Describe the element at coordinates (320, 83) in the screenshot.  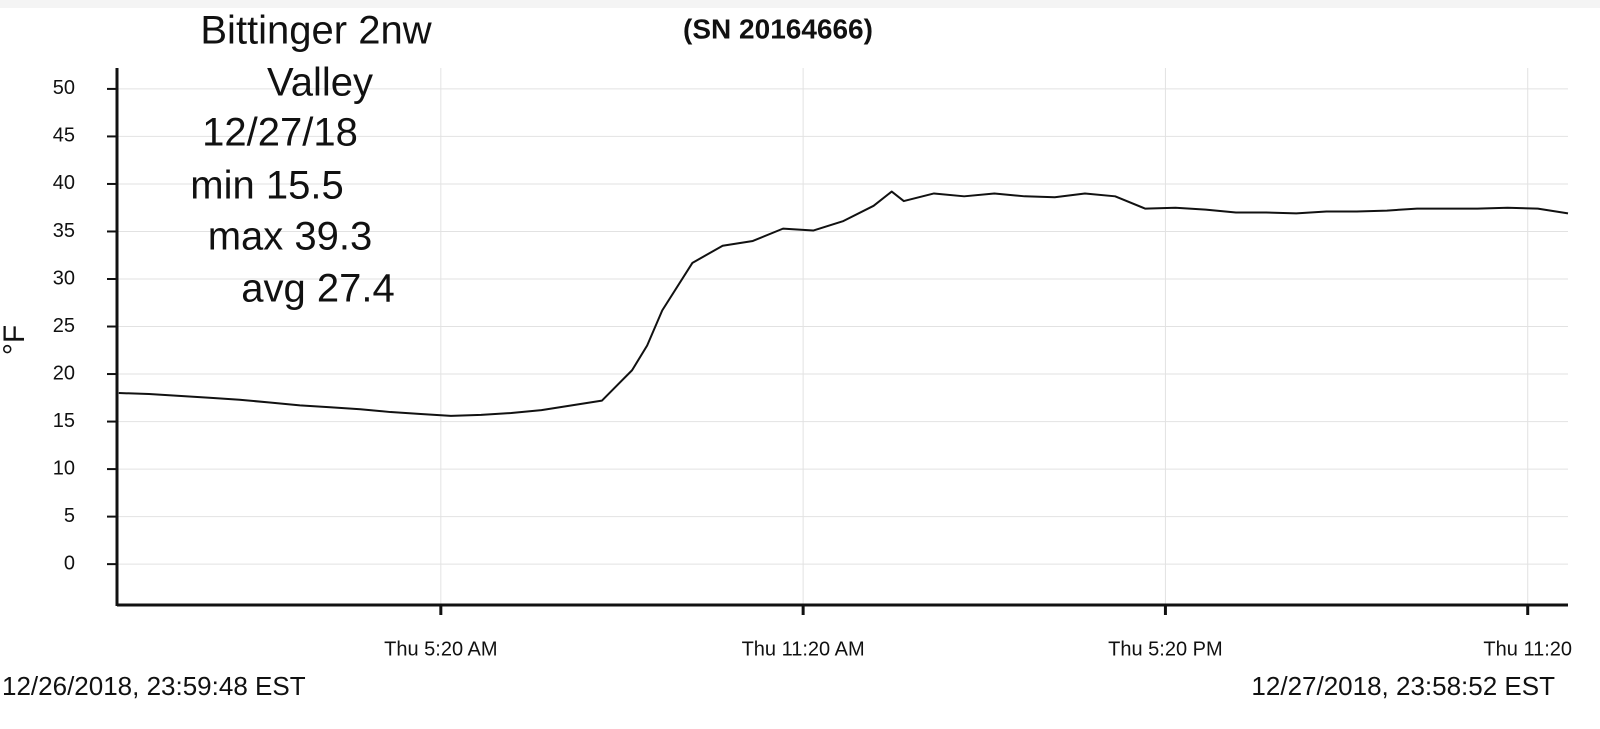
I see `annotation: Valley` at that location.